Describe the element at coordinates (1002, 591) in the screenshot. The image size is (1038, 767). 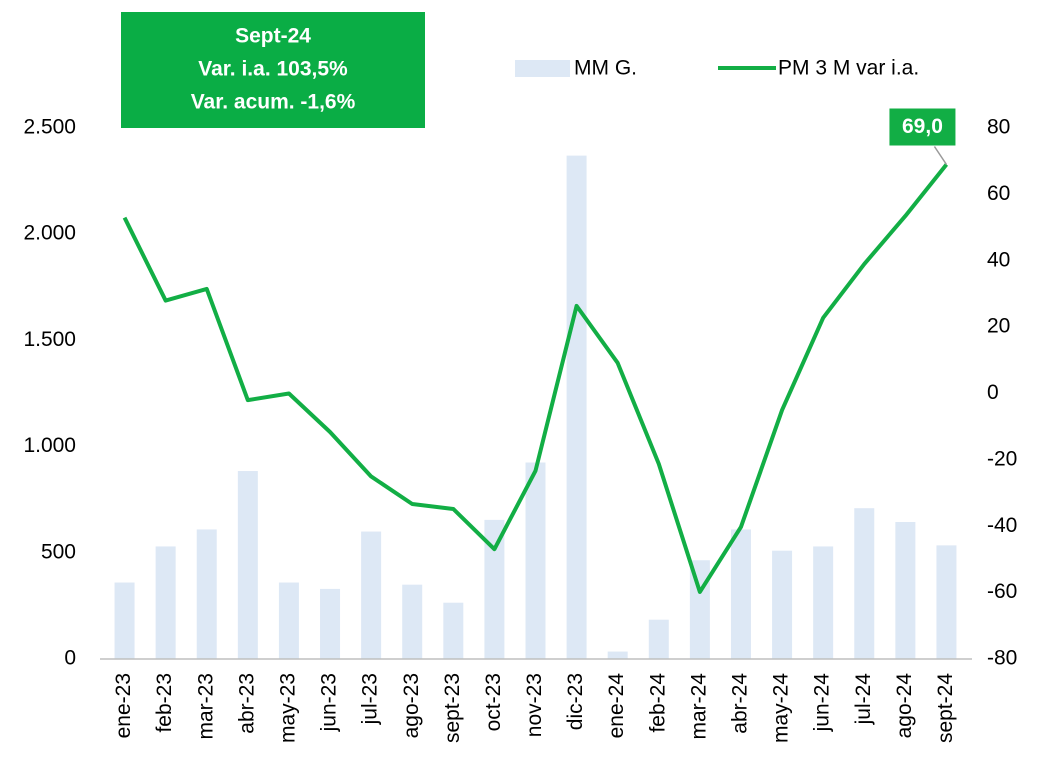
I see `y2-tick-label: -60` at that location.